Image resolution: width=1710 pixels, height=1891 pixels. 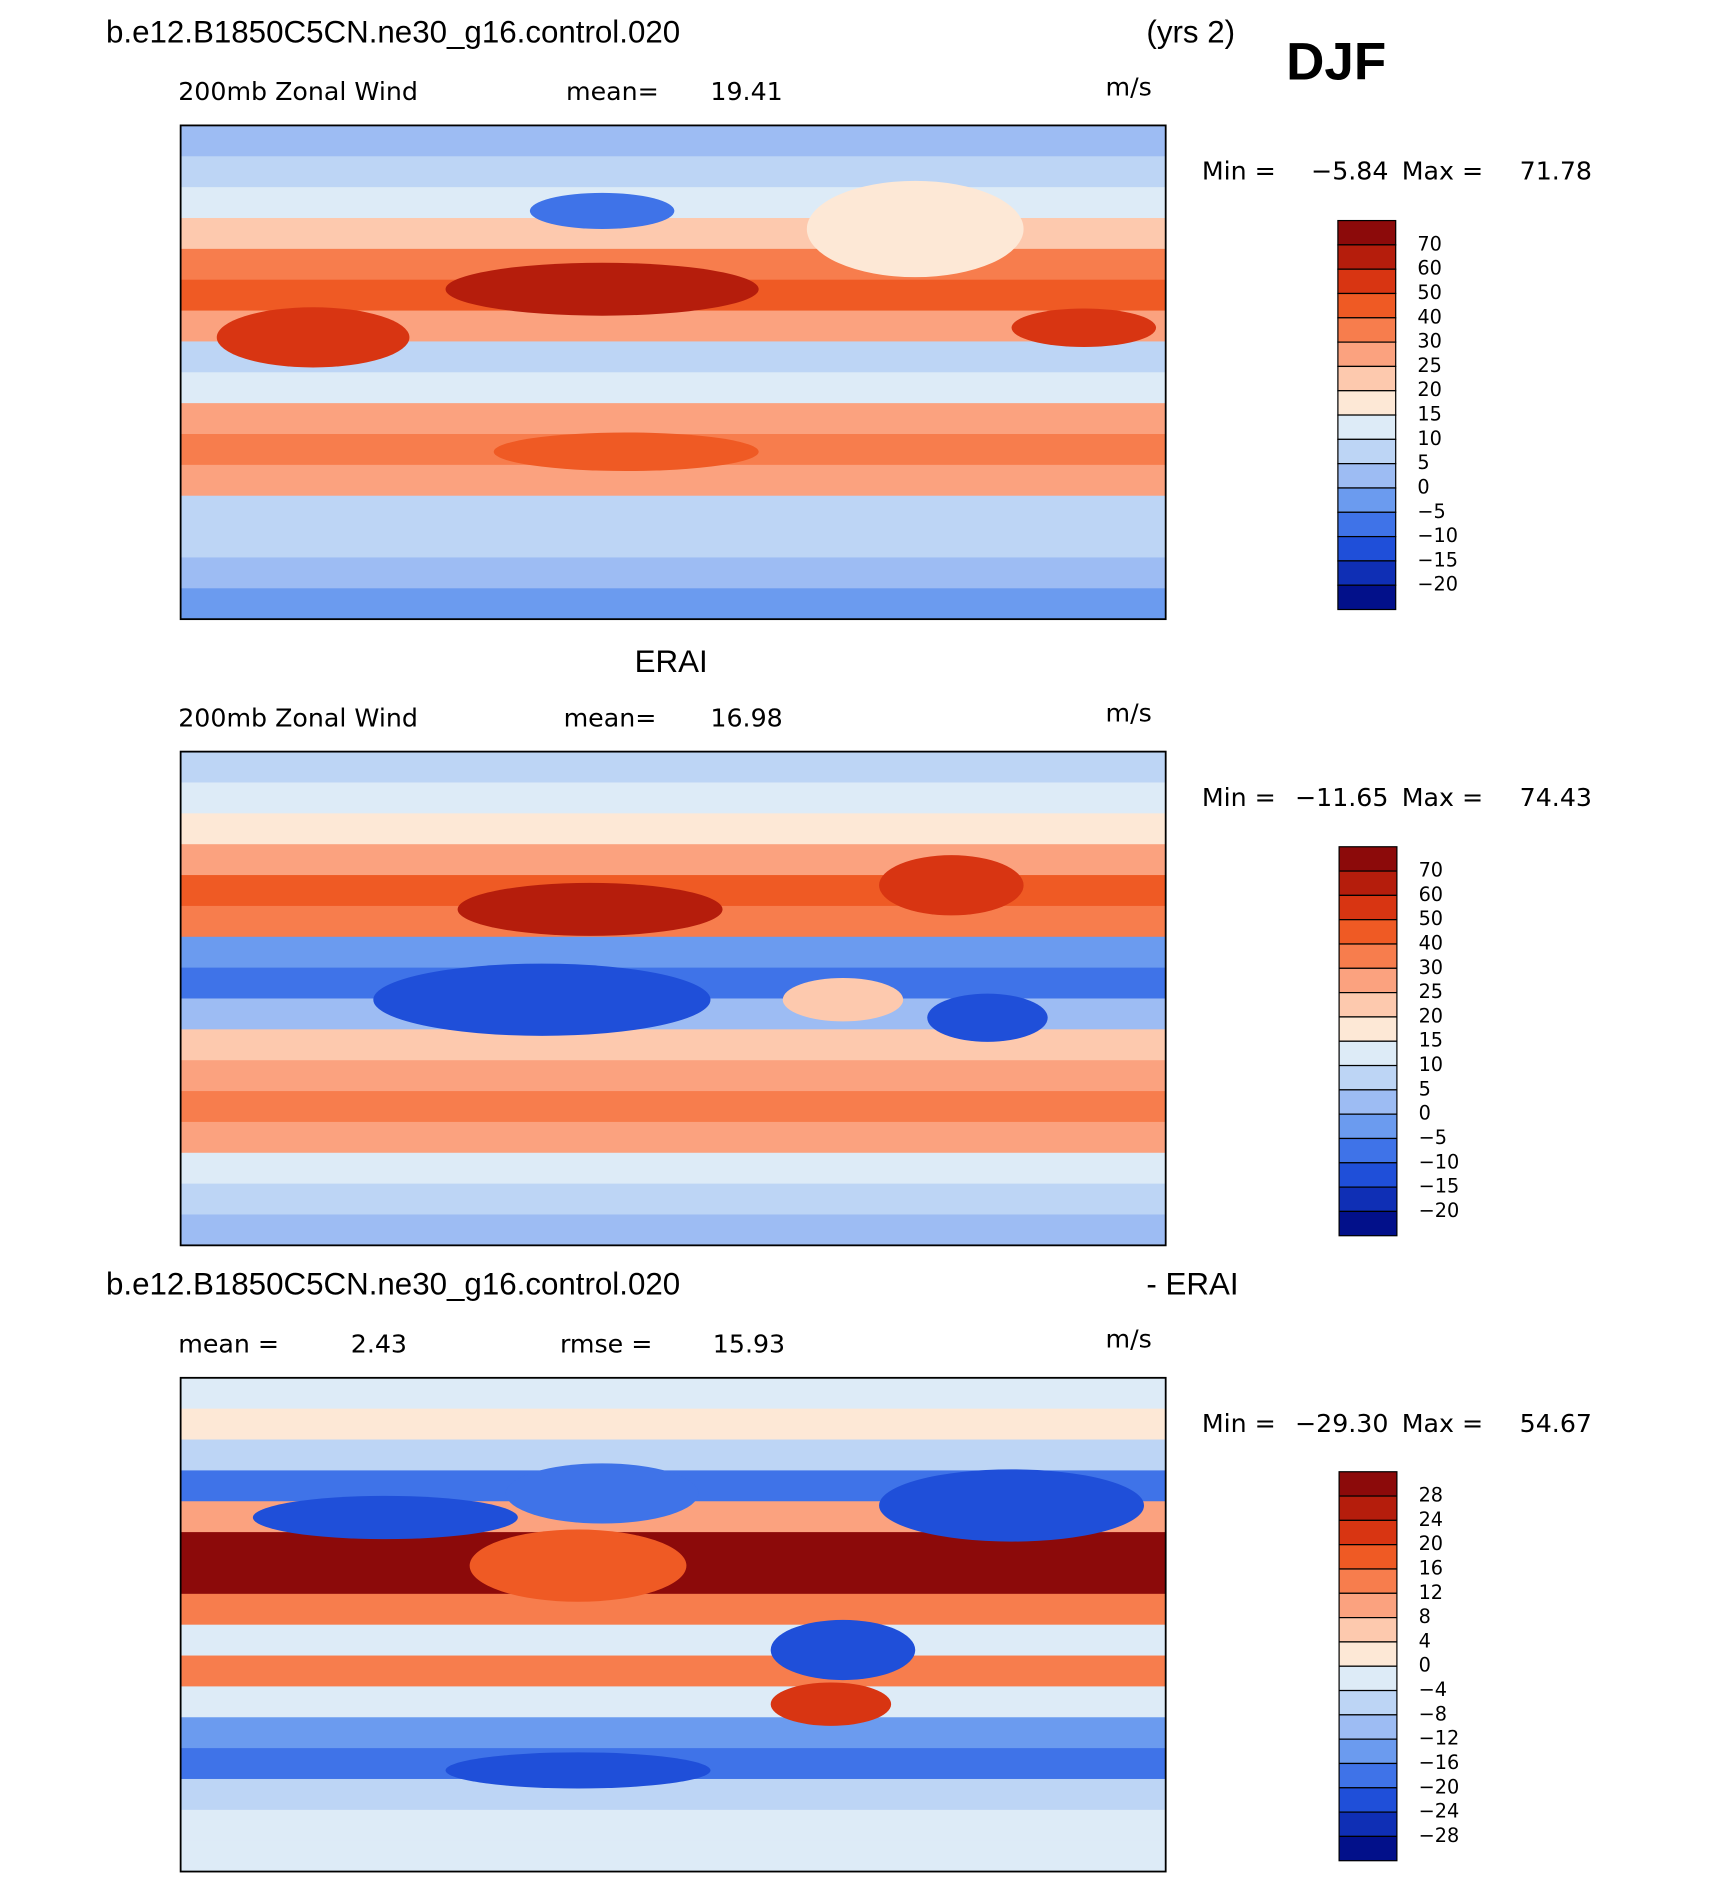 What do you see at coordinates (1425, 1616) in the screenshot?
I see `colorbar-label: 8` at bounding box center [1425, 1616].